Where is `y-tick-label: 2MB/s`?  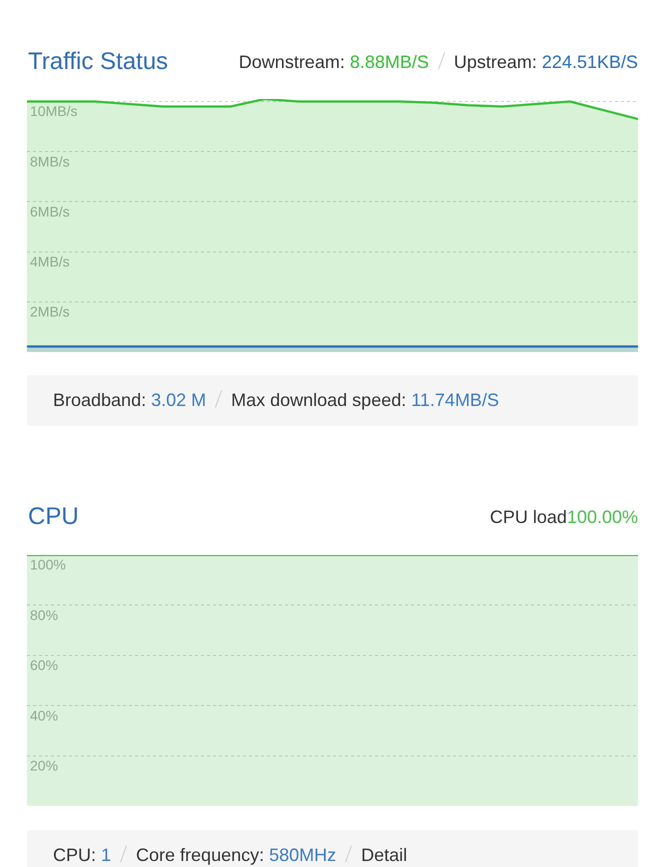 y-tick-label: 2MB/s is located at coordinates (50, 312).